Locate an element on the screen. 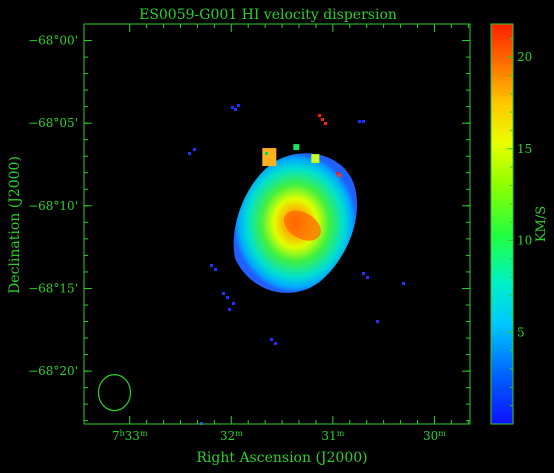 The image size is (554, 473). beam-ellipse is located at coordinates (114, 392).